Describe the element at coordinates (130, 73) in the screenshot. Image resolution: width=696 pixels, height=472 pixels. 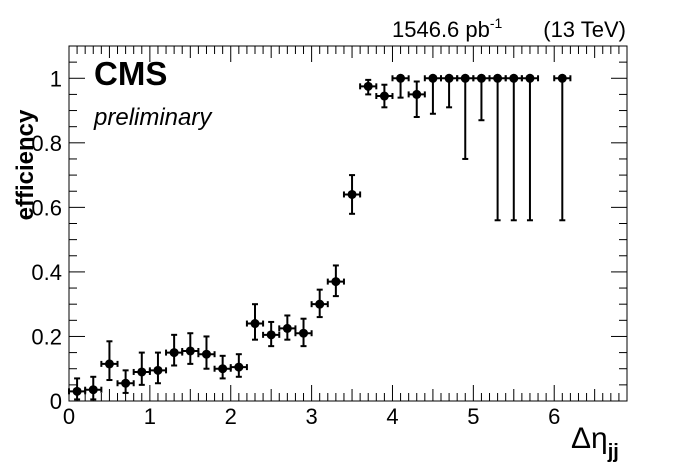
I see `cms-label: CMS` at that location.